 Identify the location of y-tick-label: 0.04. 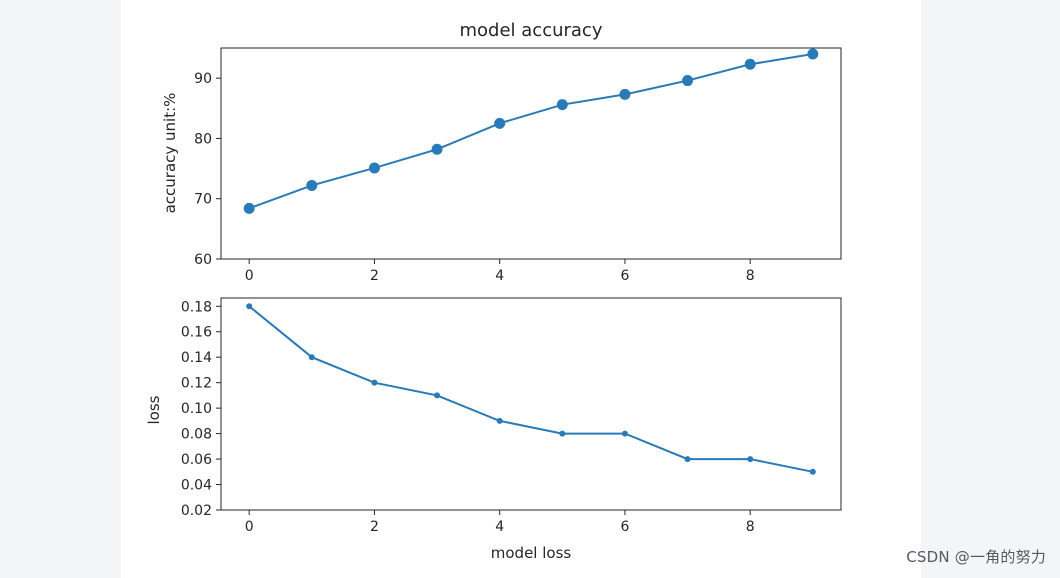
(196, 486).